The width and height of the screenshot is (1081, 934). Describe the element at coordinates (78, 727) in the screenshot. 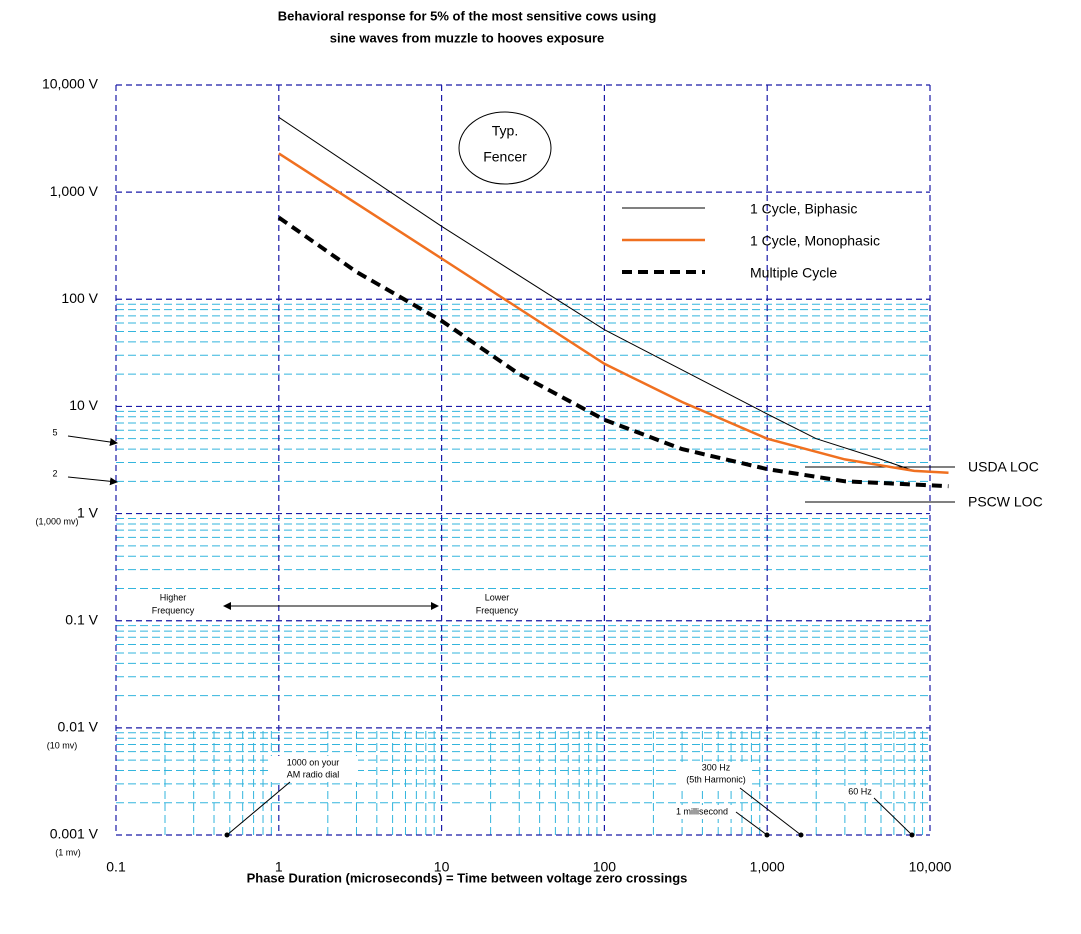

I see `y-tick-label: 0.01 V` at that location.